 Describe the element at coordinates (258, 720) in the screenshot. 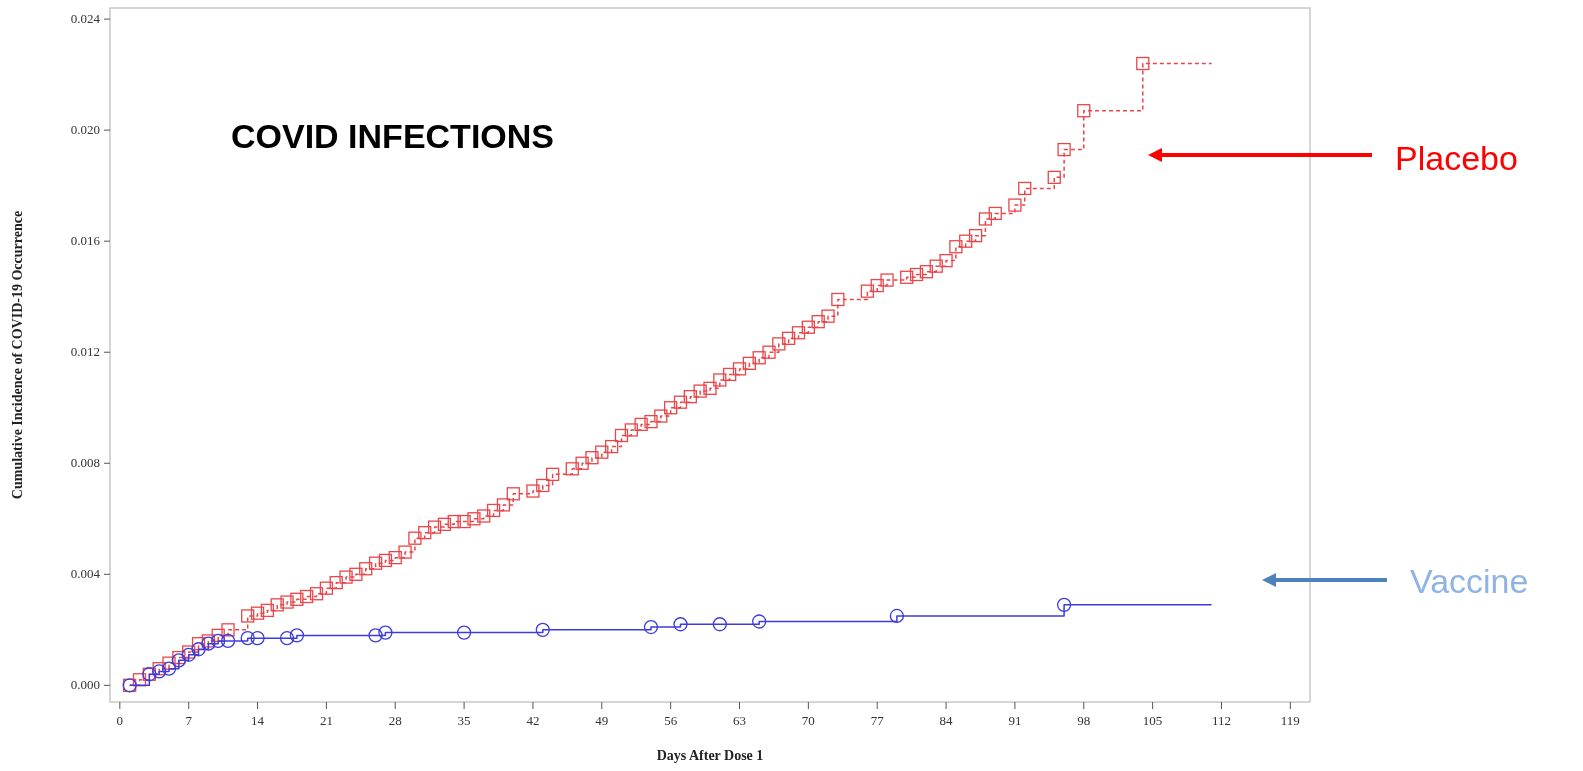

I see `x-tick-label: 14` at that location.